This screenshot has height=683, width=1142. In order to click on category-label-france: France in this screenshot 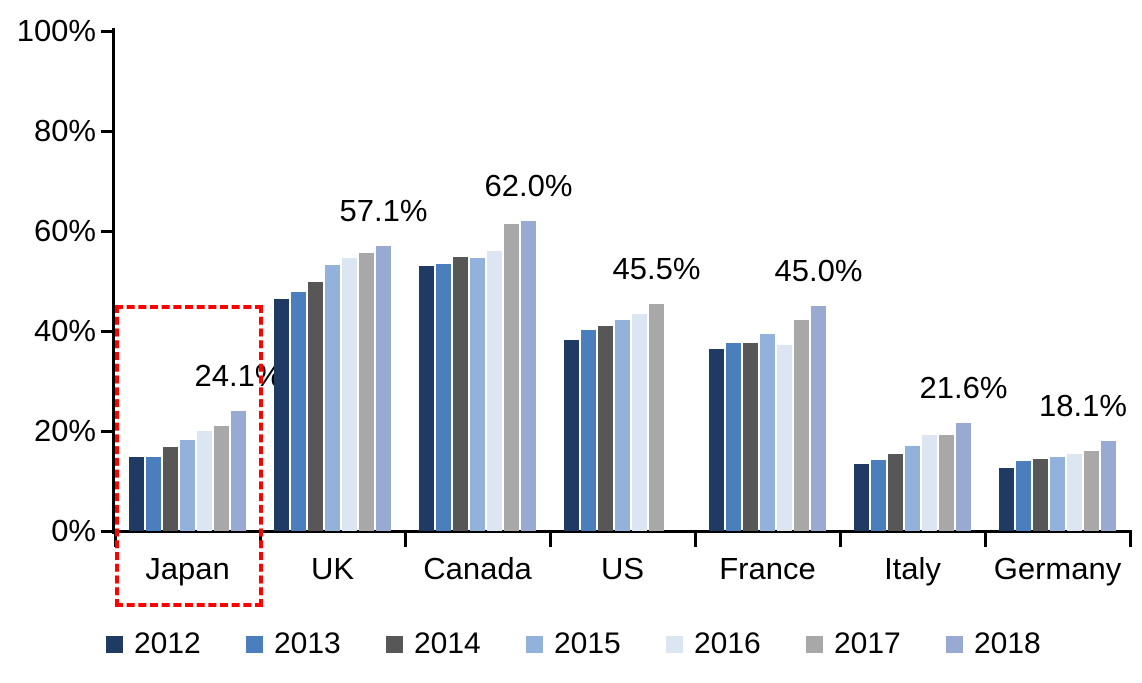, I will do `click(767, 568)`.